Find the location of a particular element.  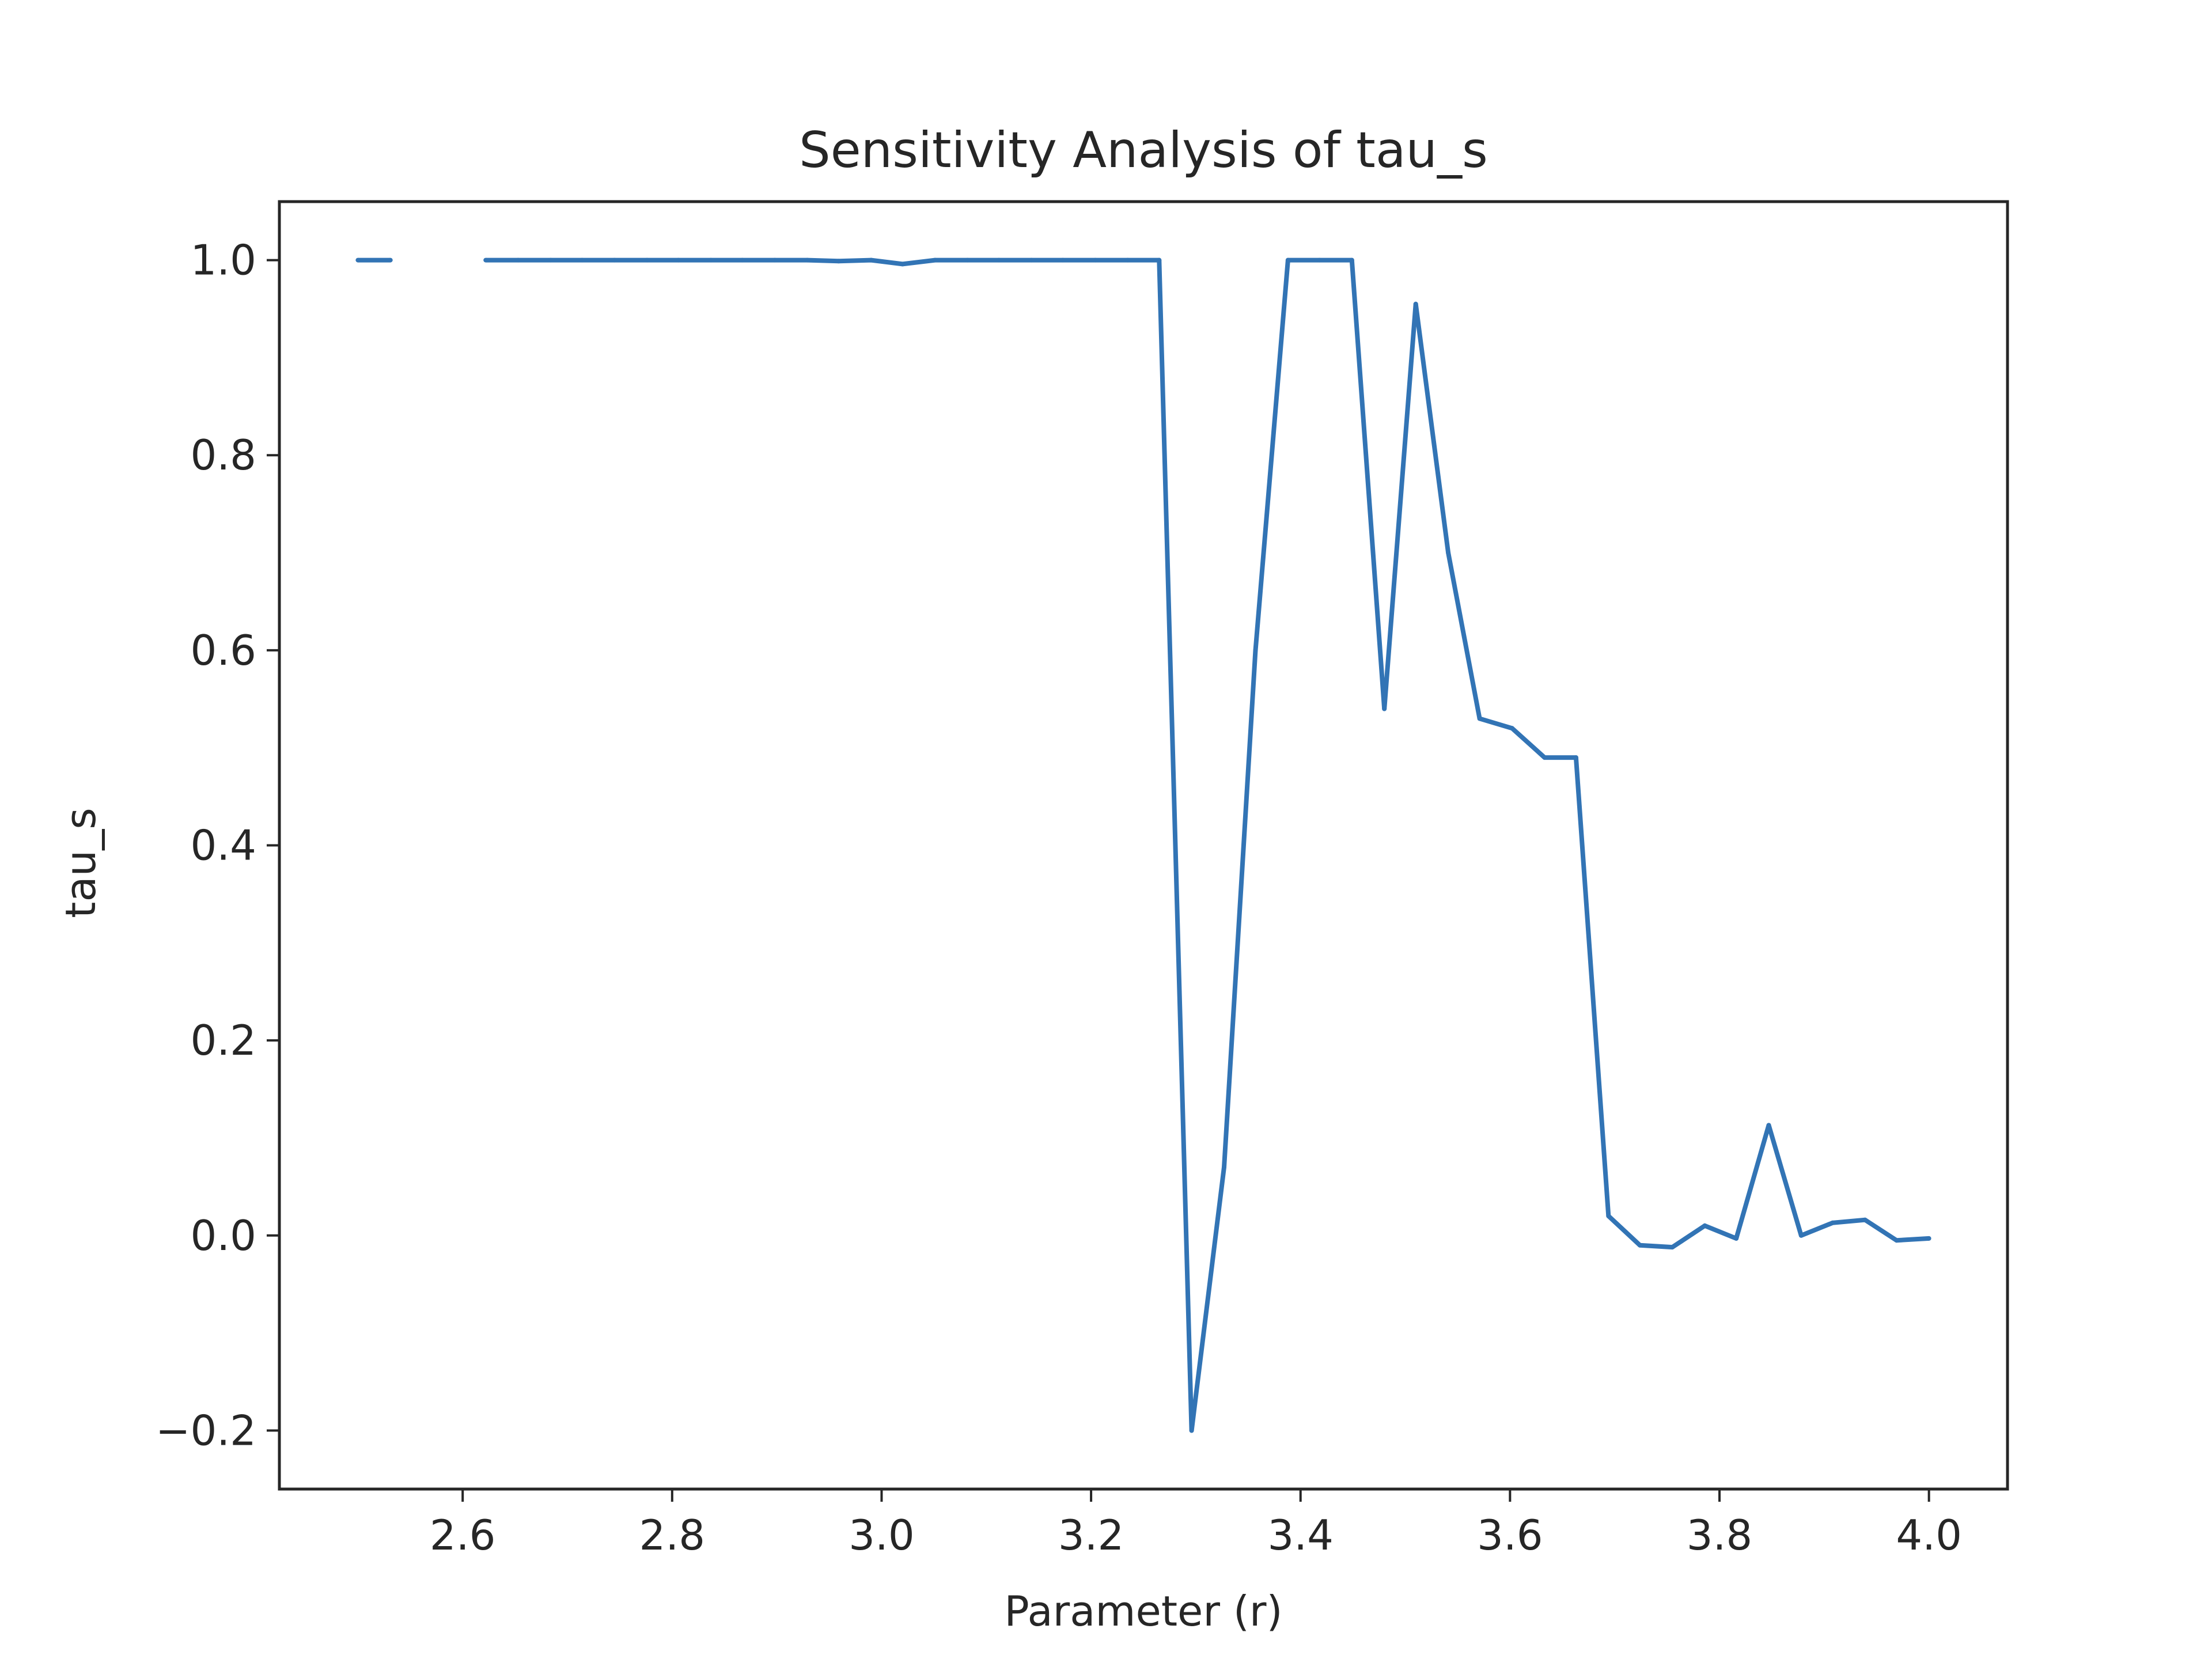

x-axis-label: Parameter (r) is located at coordinates (1143, 1611).